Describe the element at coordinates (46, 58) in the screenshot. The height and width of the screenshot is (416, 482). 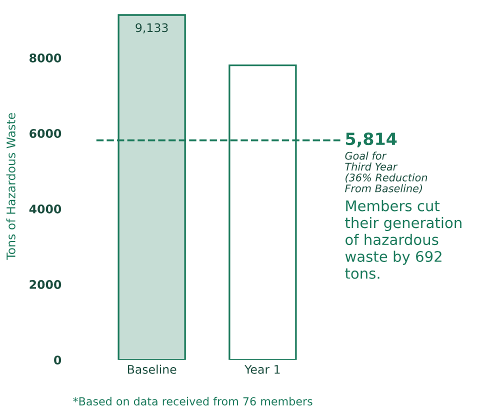
I see `y-tick-label: 8000` at that location.